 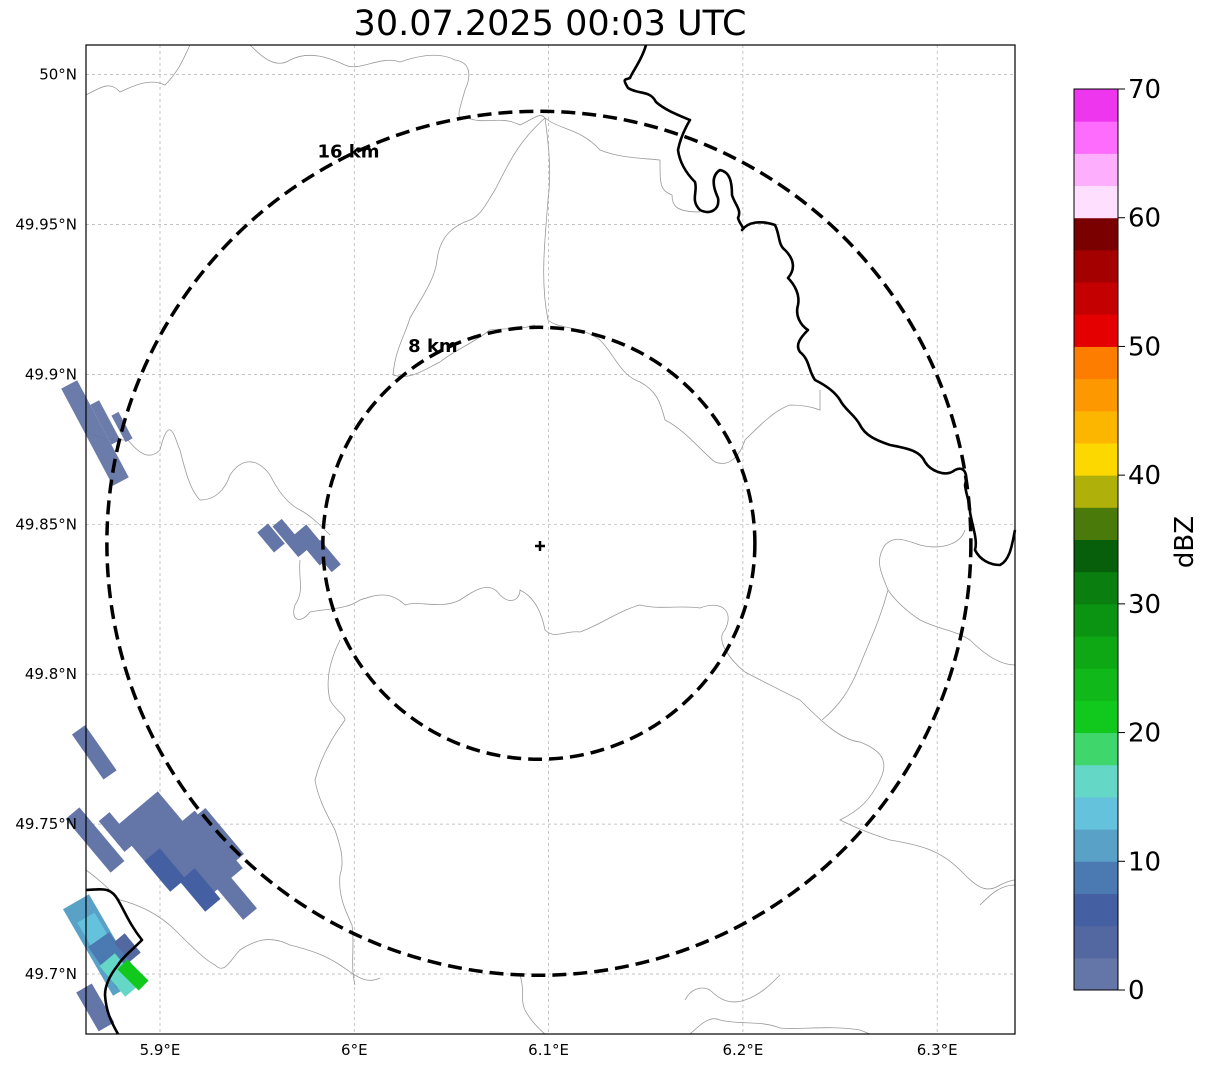 I want to click on colorbar-label: dBZ, so click(x=1185, y=542).